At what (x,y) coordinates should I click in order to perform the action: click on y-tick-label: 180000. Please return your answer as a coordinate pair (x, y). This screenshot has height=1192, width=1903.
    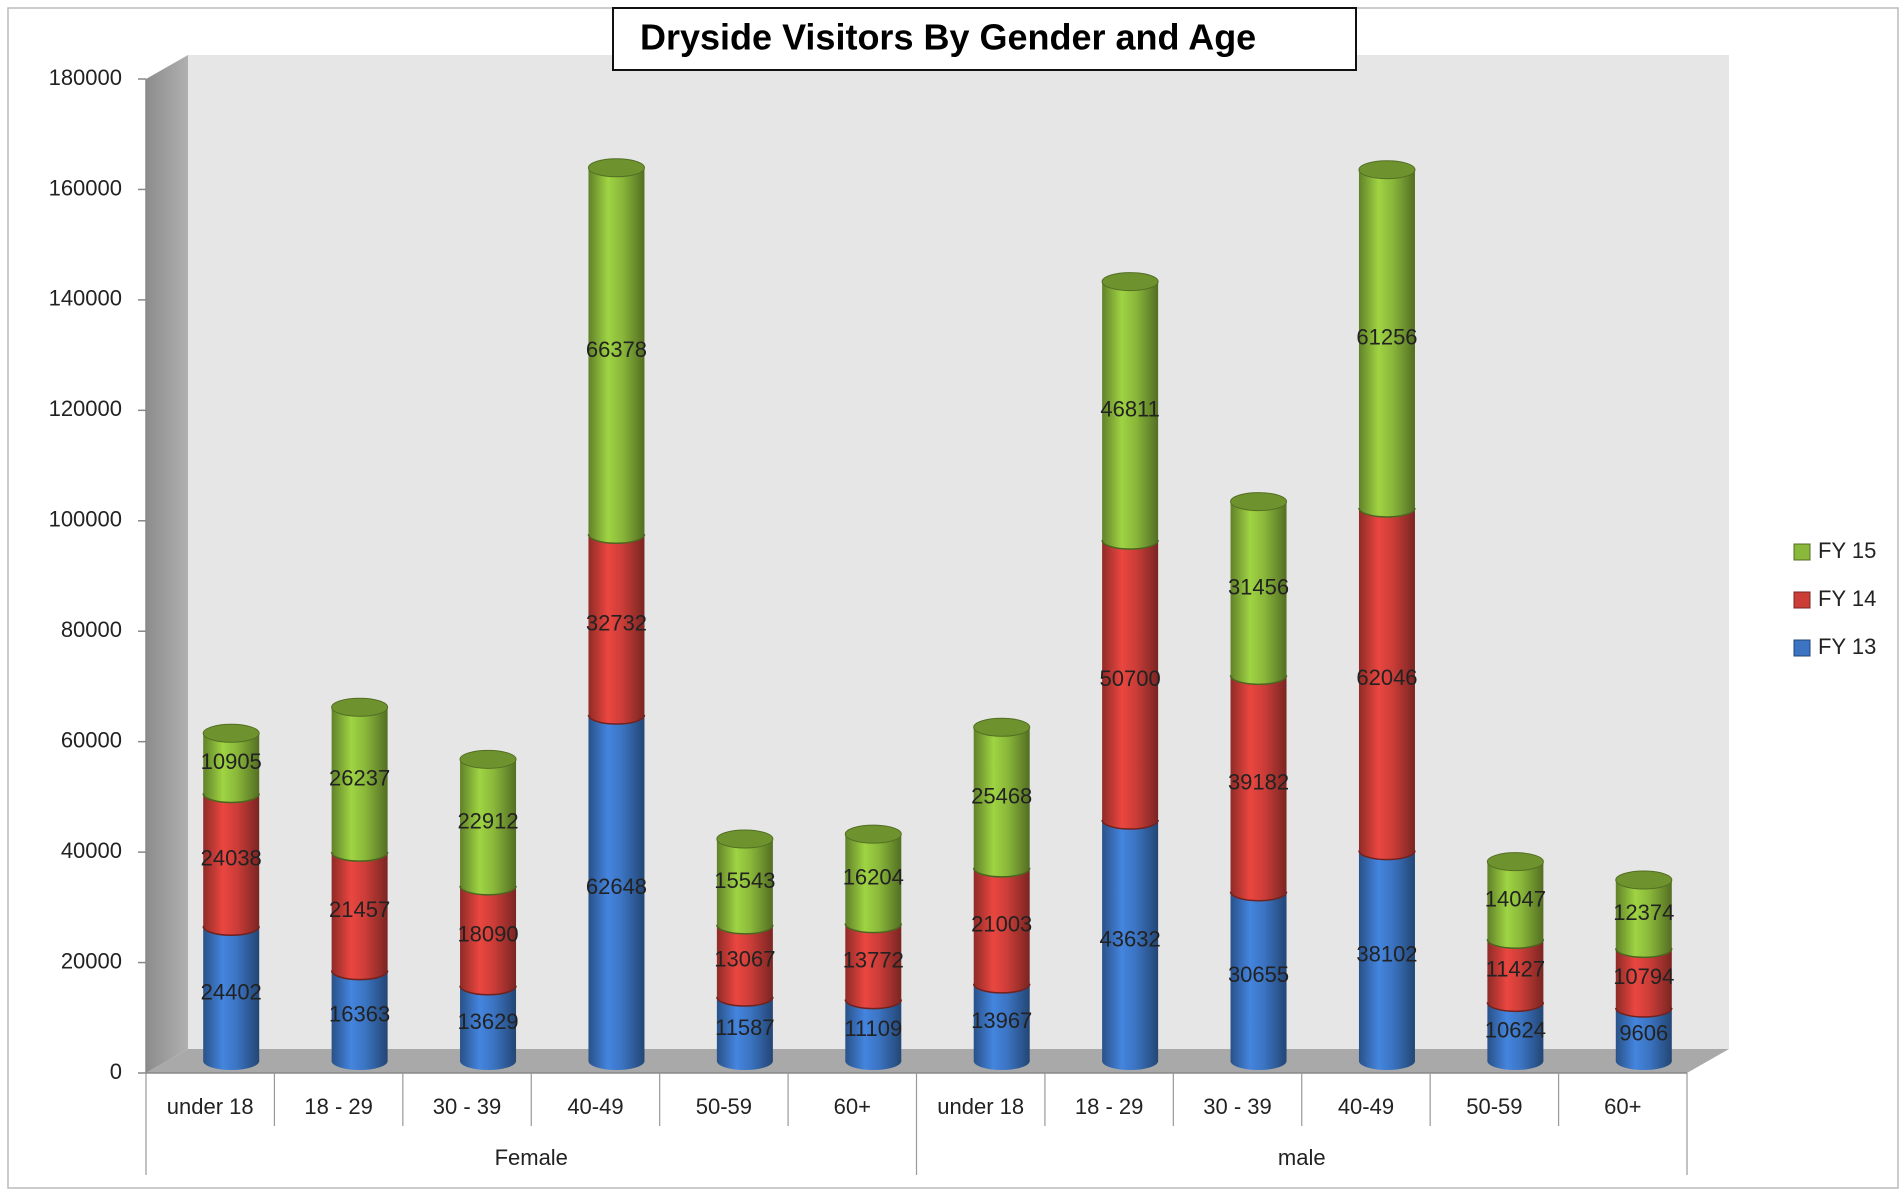
    Looking at the image, I should click on (85, 77).